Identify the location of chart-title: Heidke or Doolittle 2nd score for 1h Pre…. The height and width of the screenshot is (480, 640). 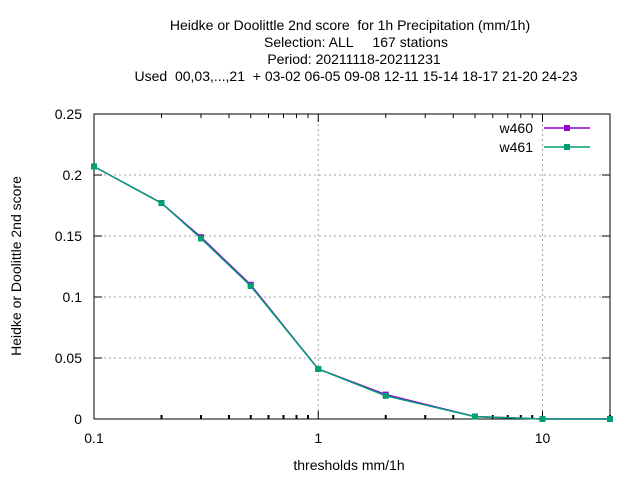
(320, 51).